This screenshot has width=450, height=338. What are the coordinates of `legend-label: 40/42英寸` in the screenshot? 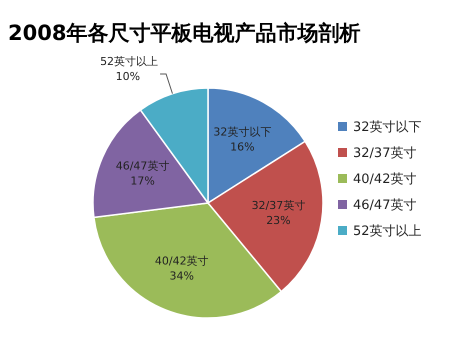 It's located at (384, 179).